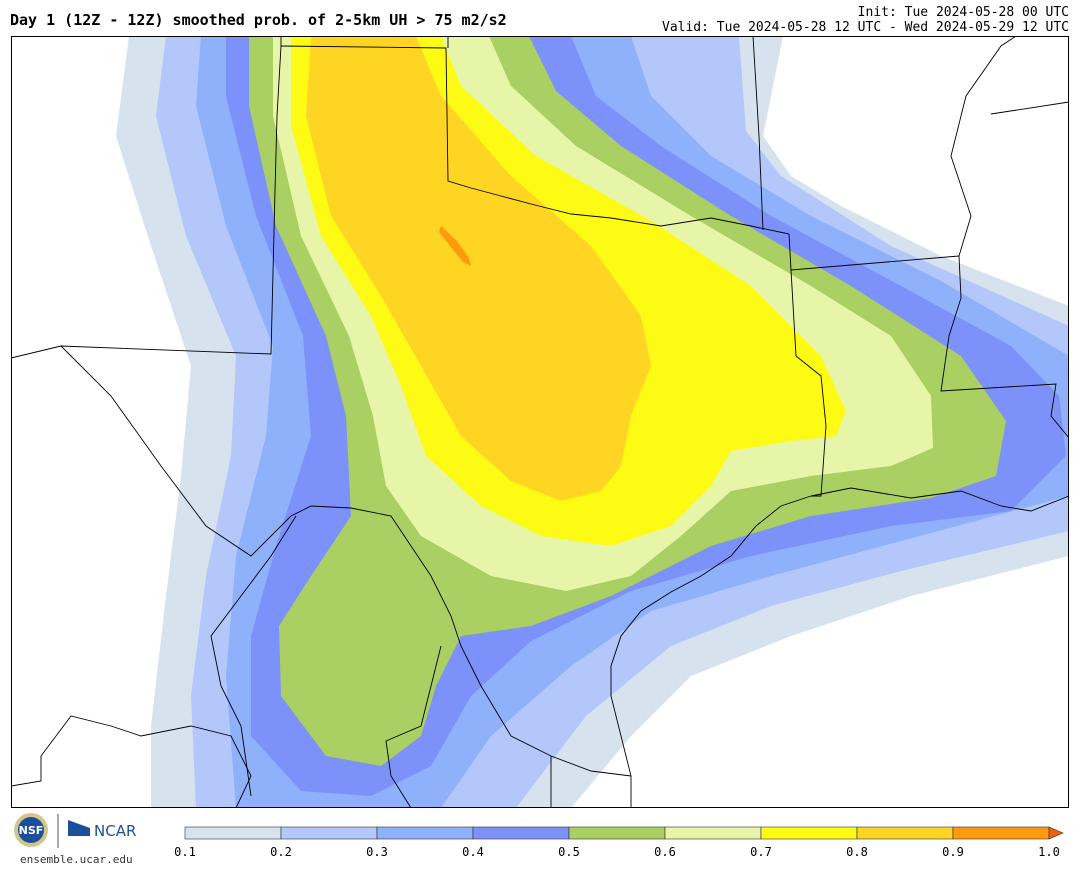 The image size is (1080, 871). I want to click on colorbar, so click(624, 832).